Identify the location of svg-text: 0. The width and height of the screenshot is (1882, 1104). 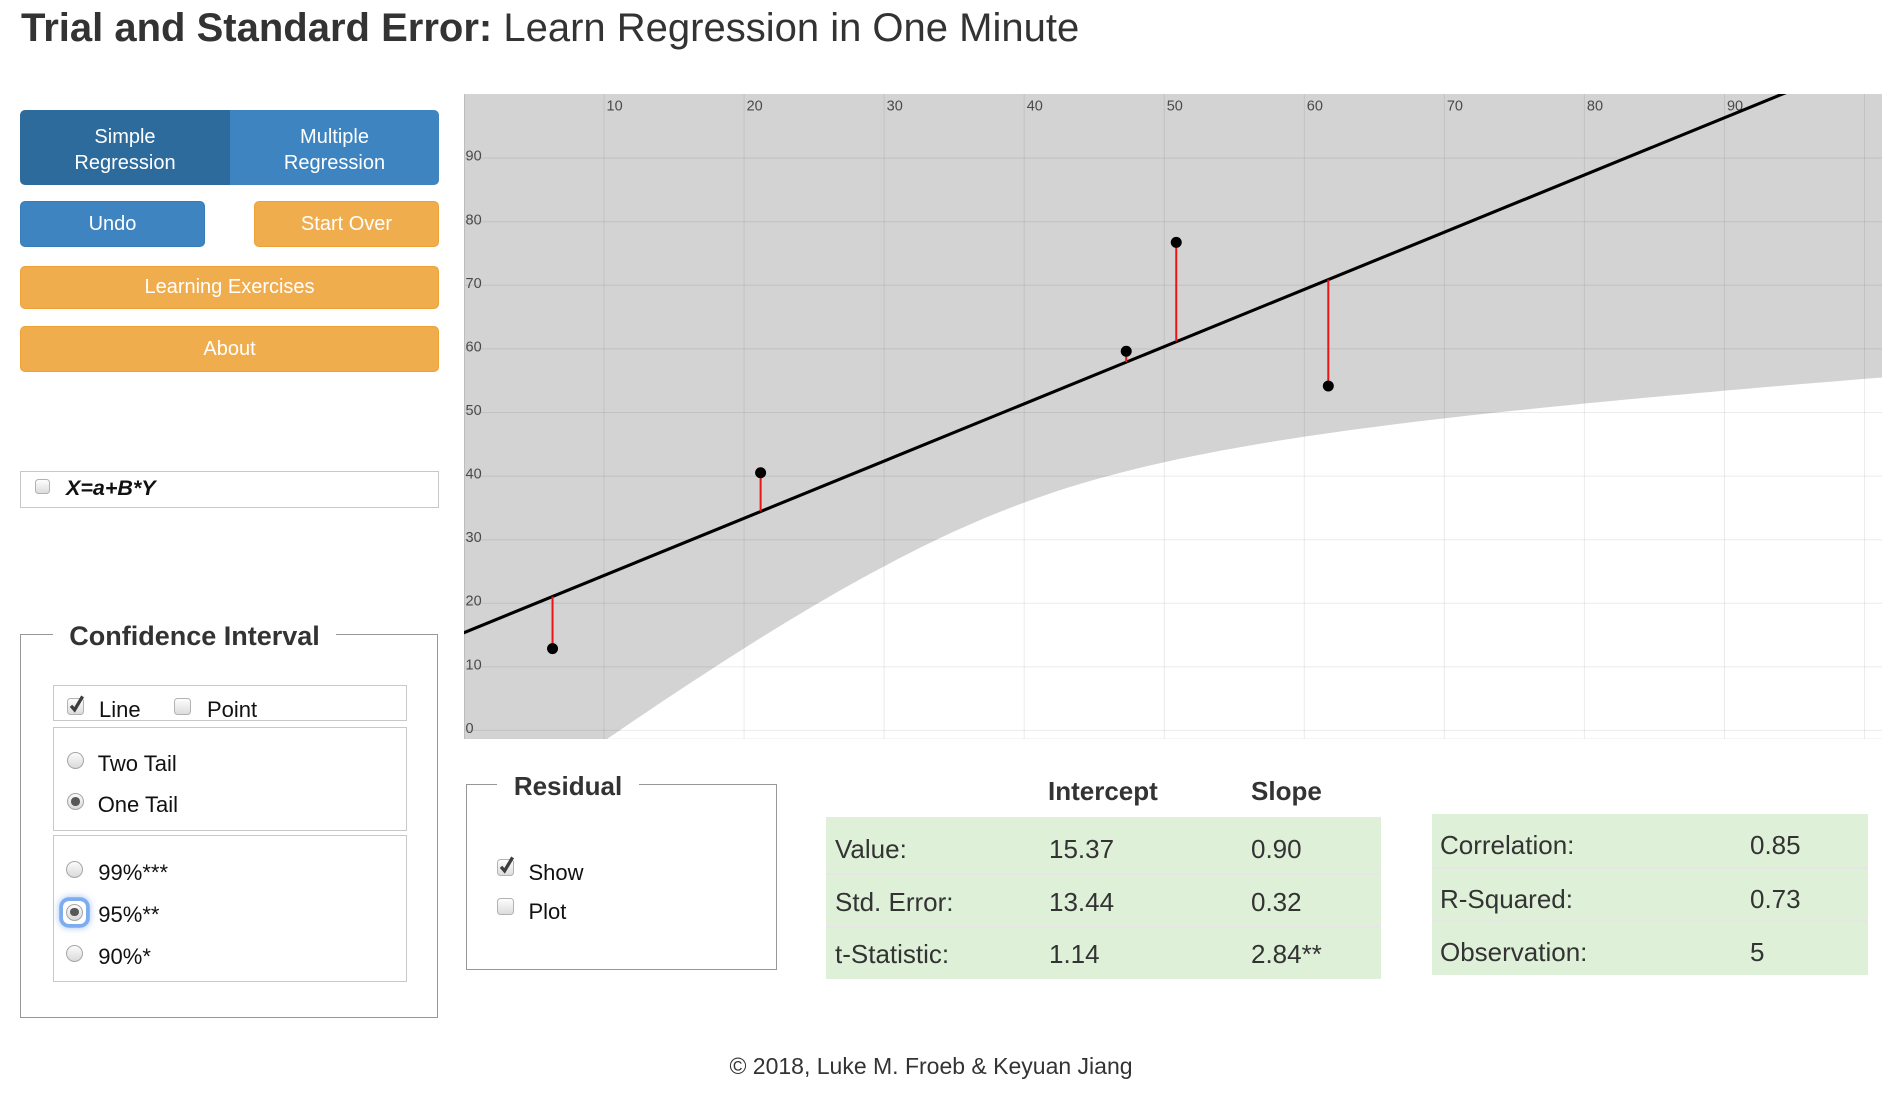
(469, 728).